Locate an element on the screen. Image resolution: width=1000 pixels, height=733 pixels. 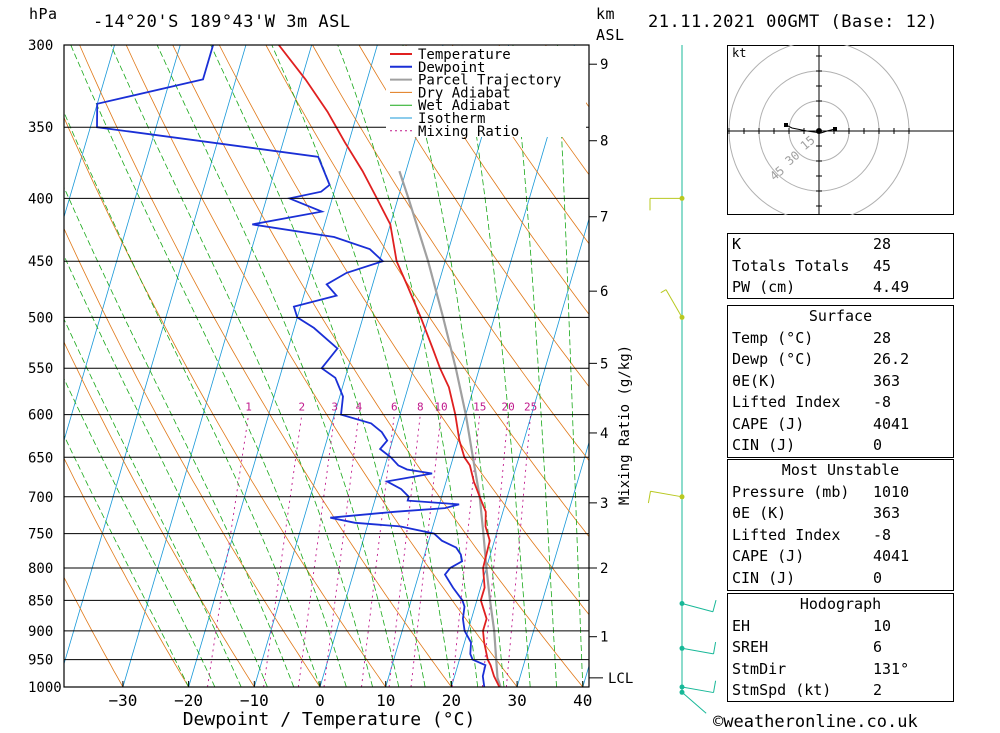
row-value: 2 is located at coordinates (878, 690).